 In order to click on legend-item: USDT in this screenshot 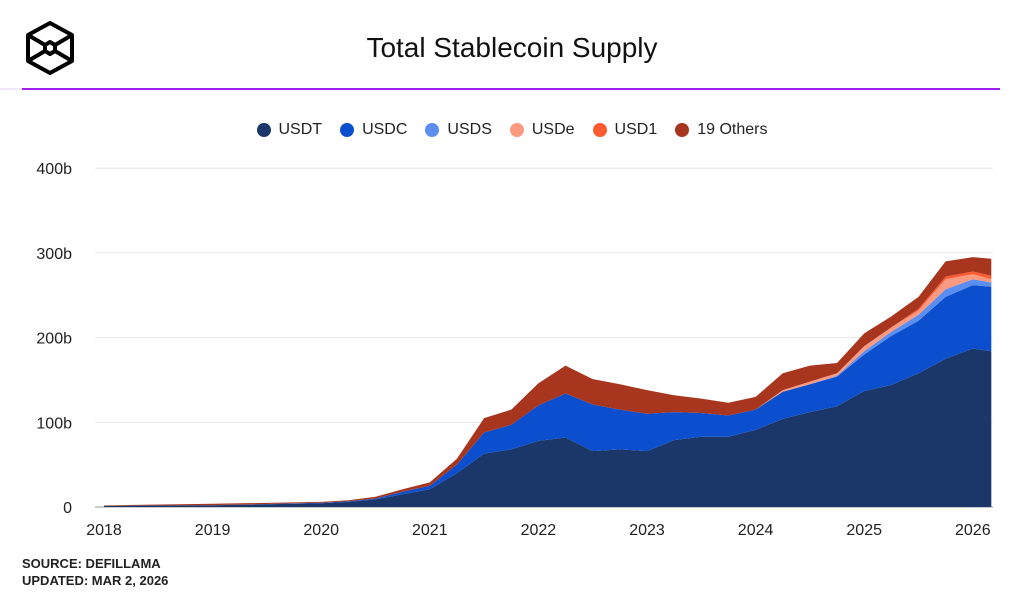, I will do `click(289, 130)`.